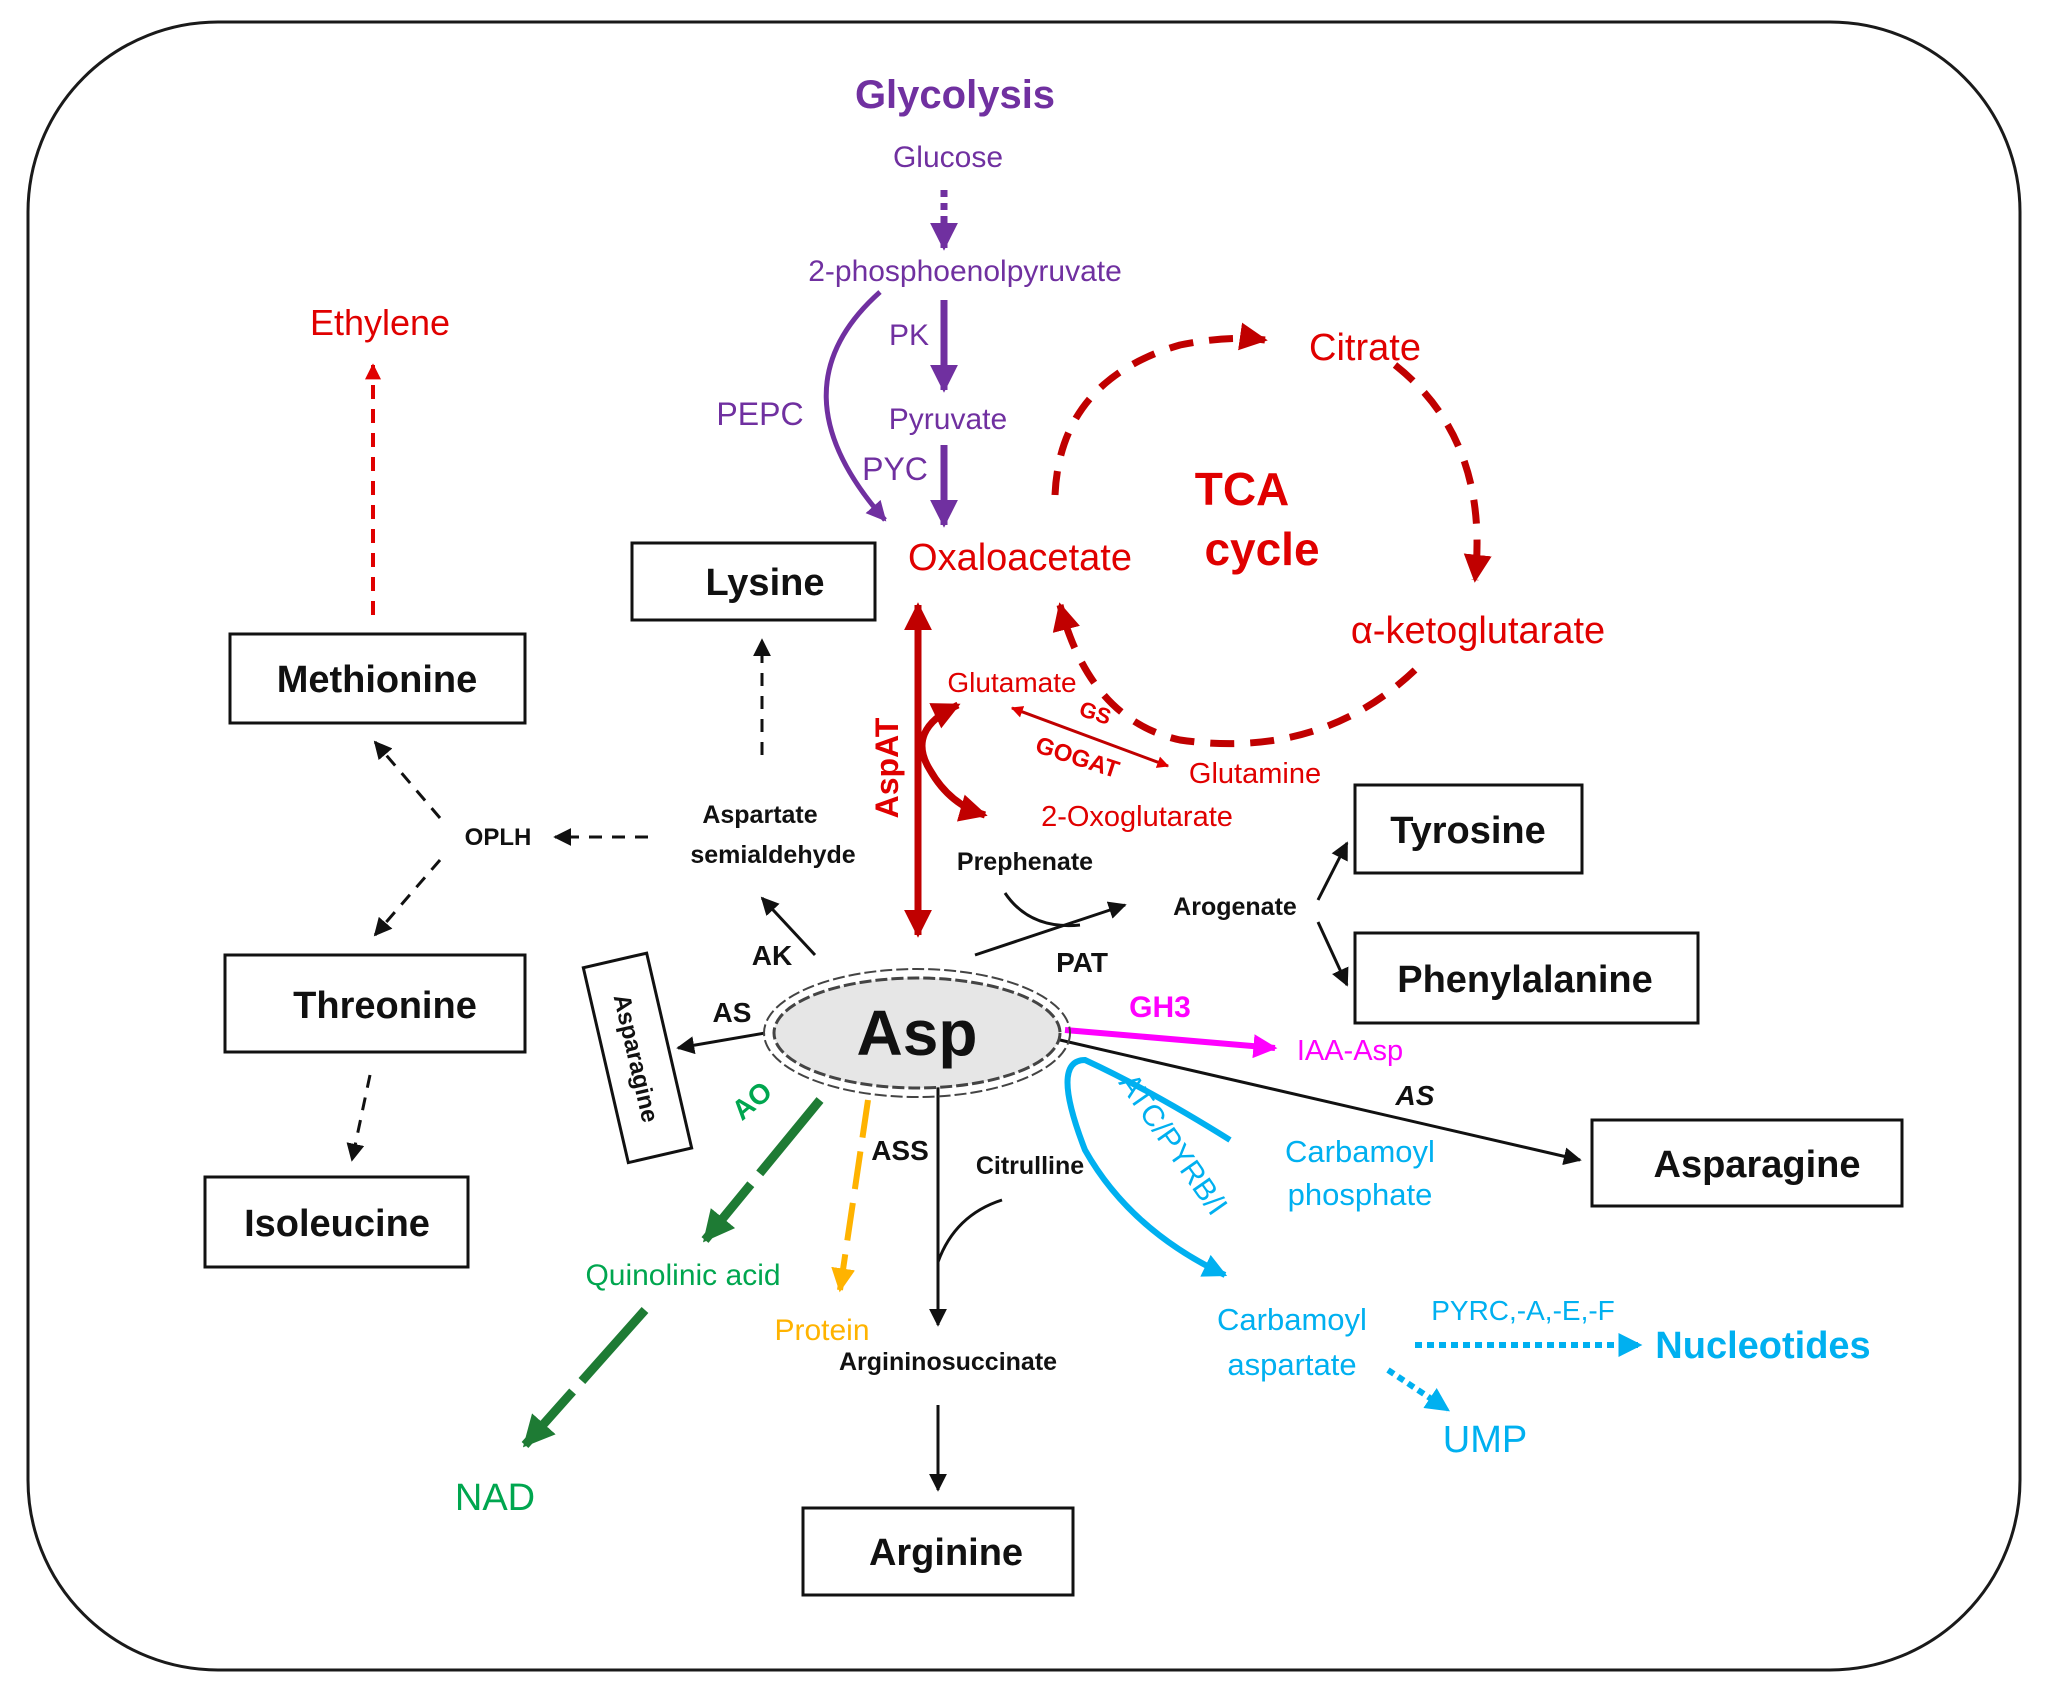 This screenshot has width=2048, height=1692. Describe the element at coordinates (1020, 558) in the screenshot. I see `oxaloacetate-label: Oxaloacetate` at that location.